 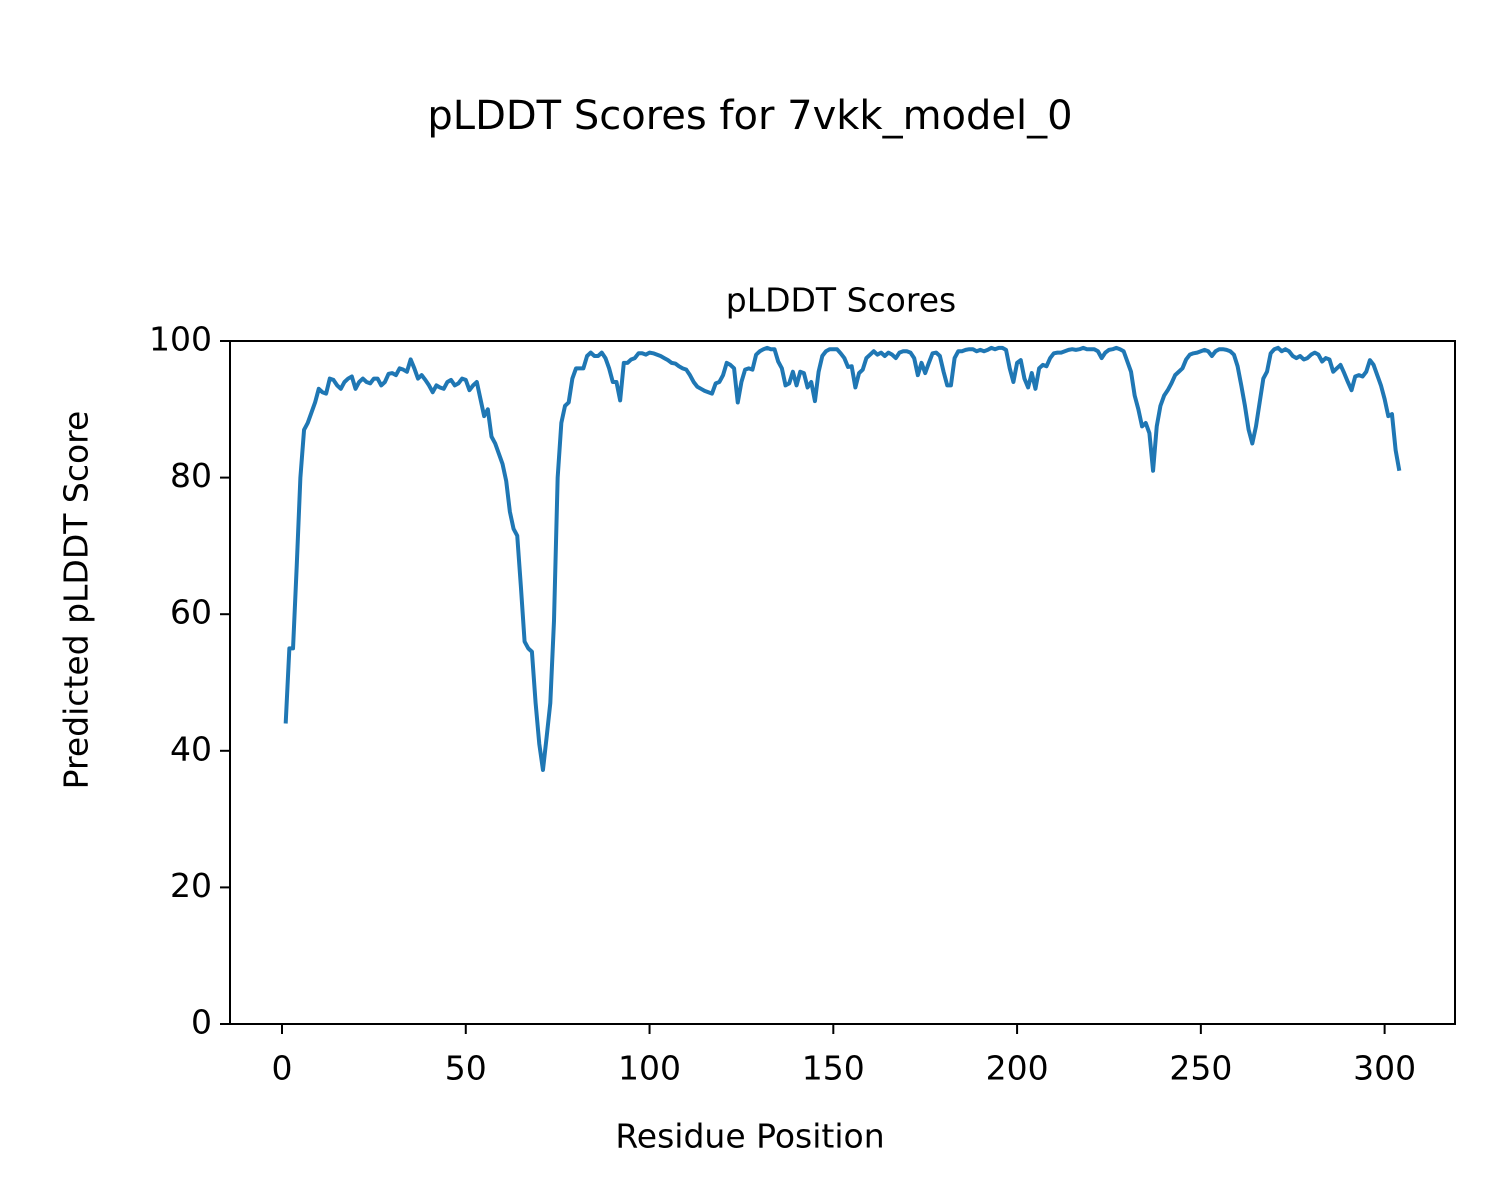 I want to click on y-tick-label: 60, so click(x=191, y=612).